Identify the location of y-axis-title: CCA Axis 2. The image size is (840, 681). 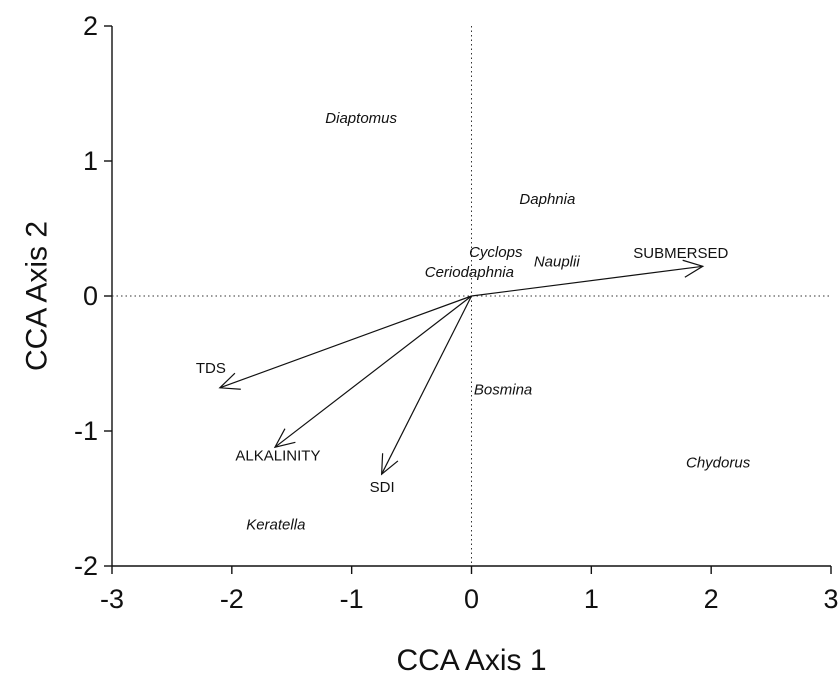
(37, 296).